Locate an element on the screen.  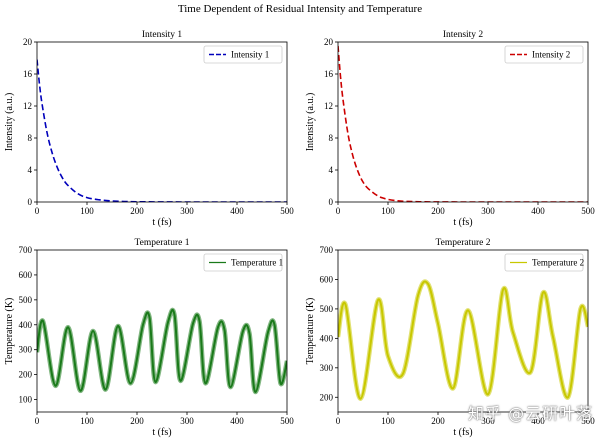
watermark: 知乎 @云研叶落 is located at coordinates (531, 413).